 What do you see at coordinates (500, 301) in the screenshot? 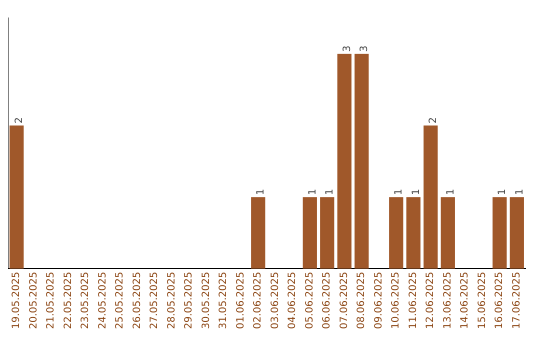
I see `x-tick-label: 16.06.2025` at bounding box center [500, 301].